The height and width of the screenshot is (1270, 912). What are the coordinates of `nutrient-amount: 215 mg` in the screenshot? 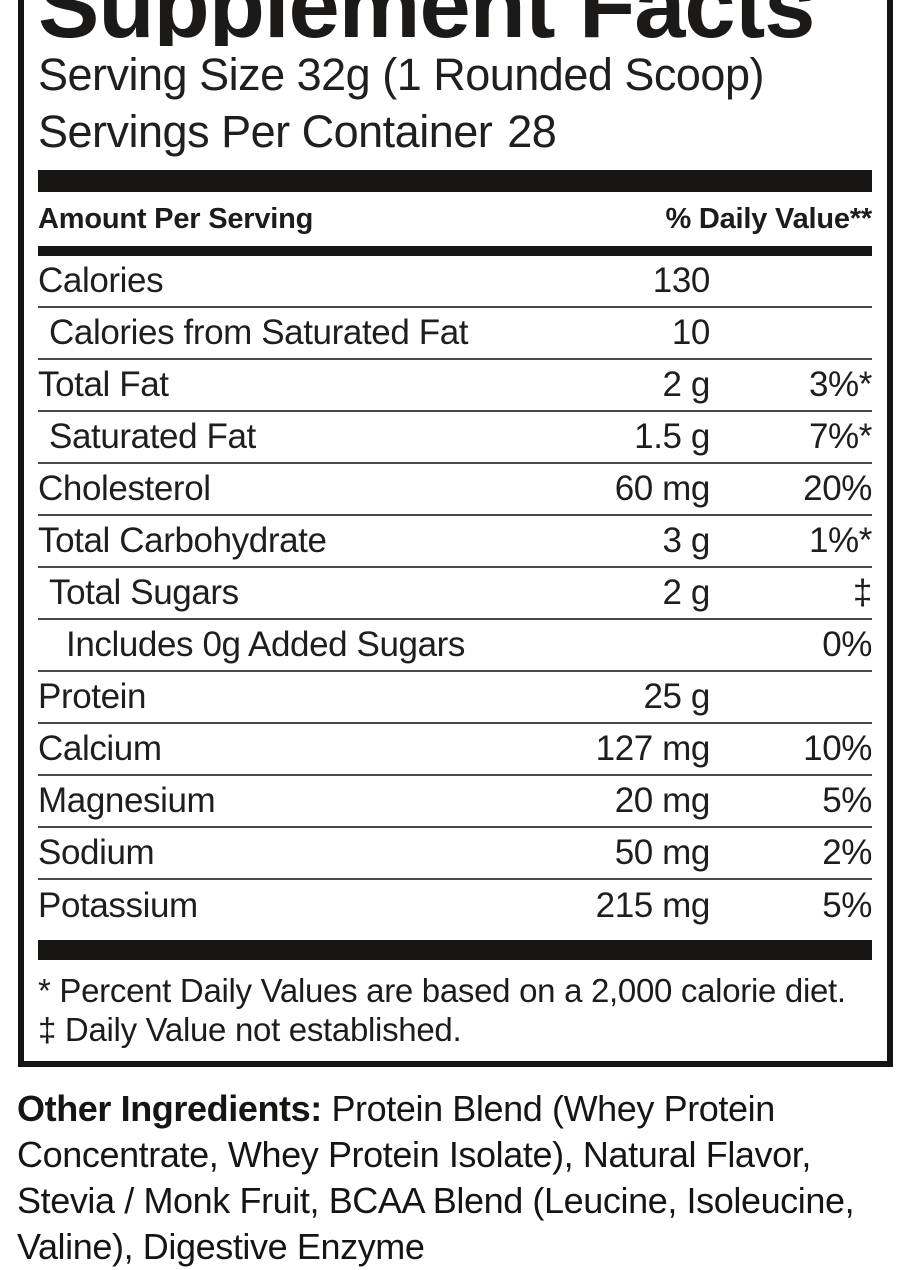 It's located at (653, 905).